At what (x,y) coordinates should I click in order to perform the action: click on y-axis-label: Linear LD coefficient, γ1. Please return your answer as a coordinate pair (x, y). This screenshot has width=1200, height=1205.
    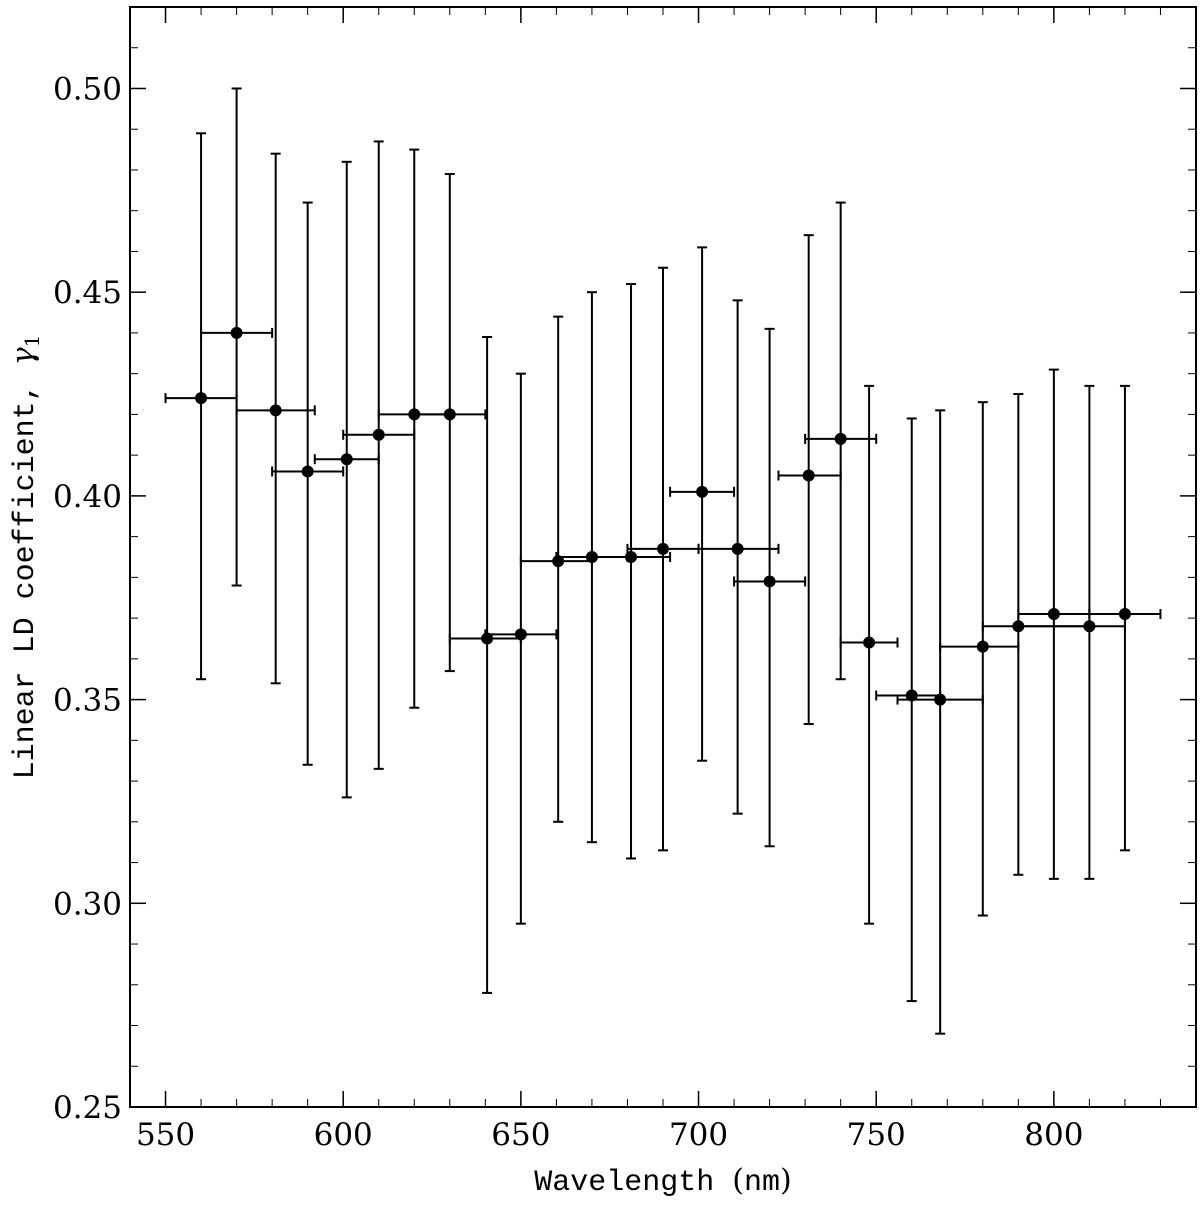
    Looking at the image, I should click on (25, 557).